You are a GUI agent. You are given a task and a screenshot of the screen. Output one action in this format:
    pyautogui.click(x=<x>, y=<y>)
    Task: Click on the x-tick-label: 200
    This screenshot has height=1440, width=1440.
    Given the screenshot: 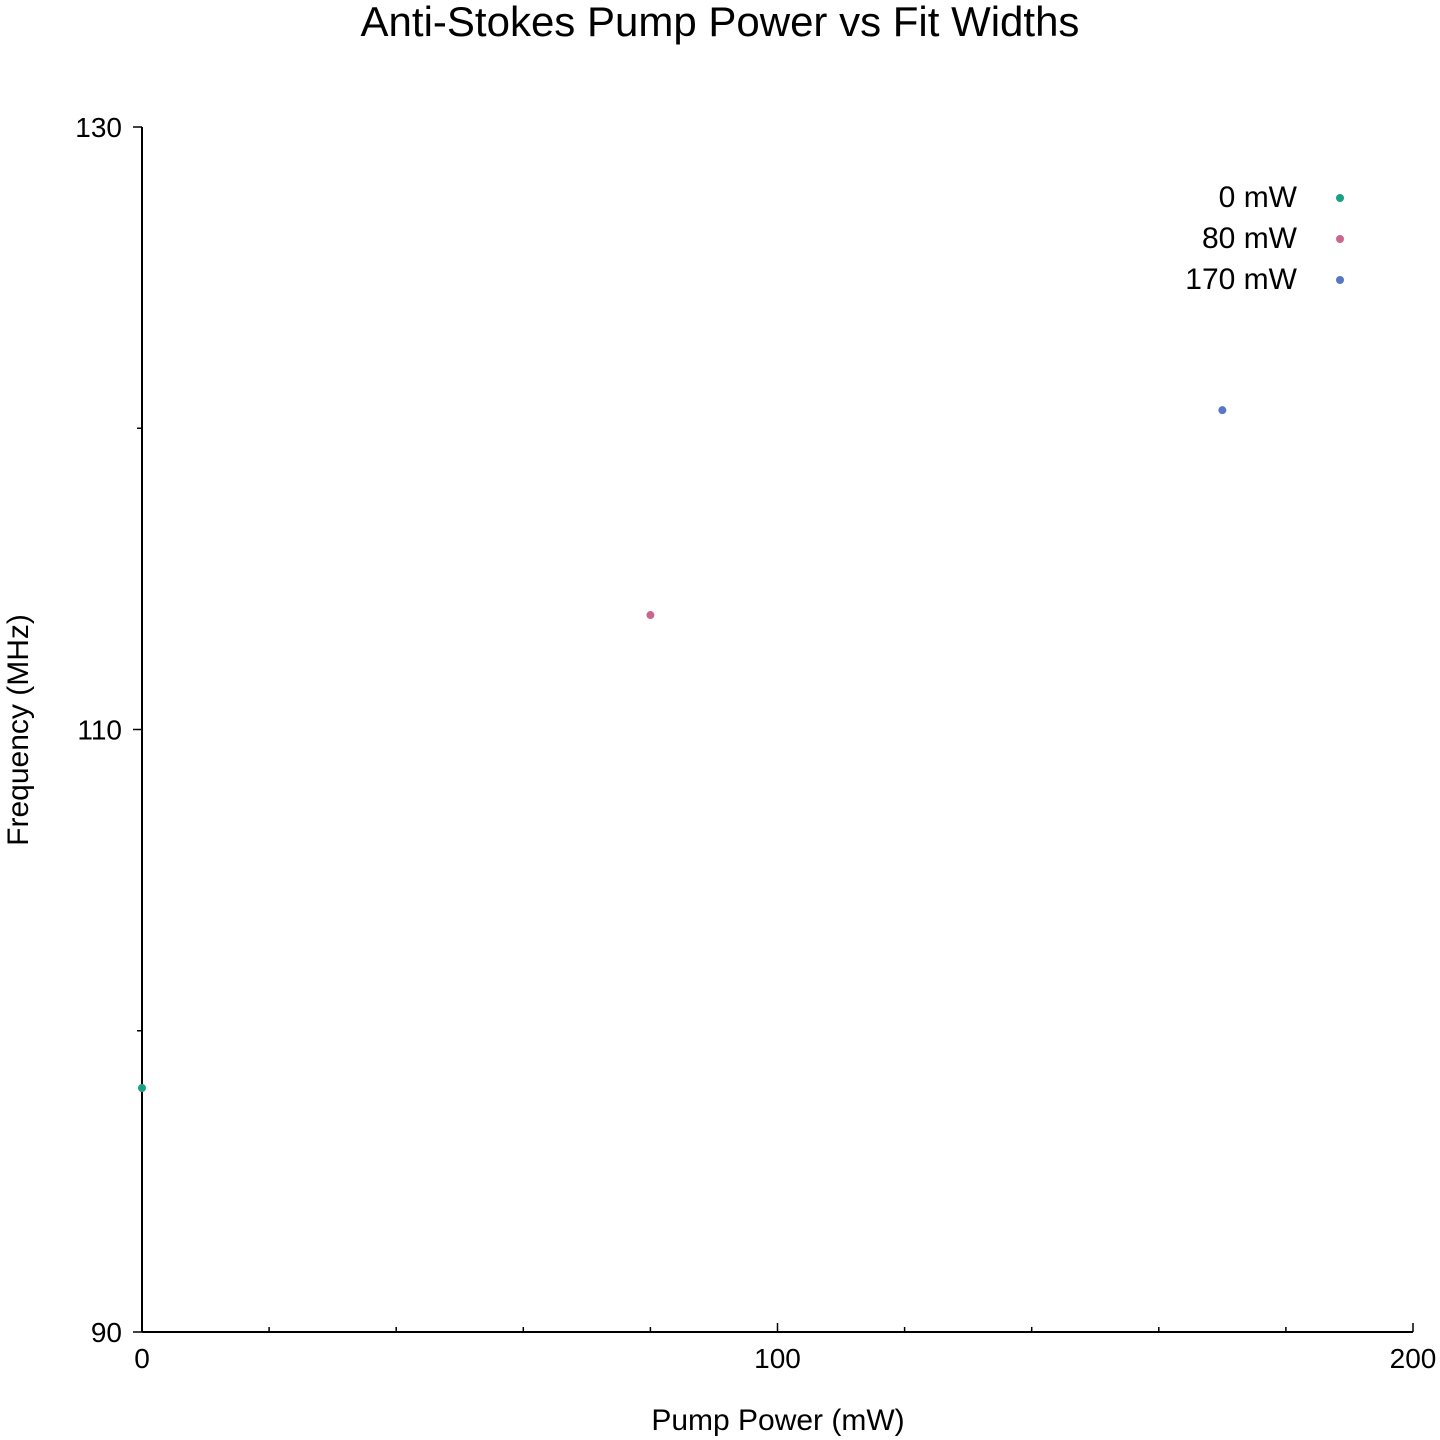 What is the action you would take?
    pyautogui.click(x=1413, y=1358)
    